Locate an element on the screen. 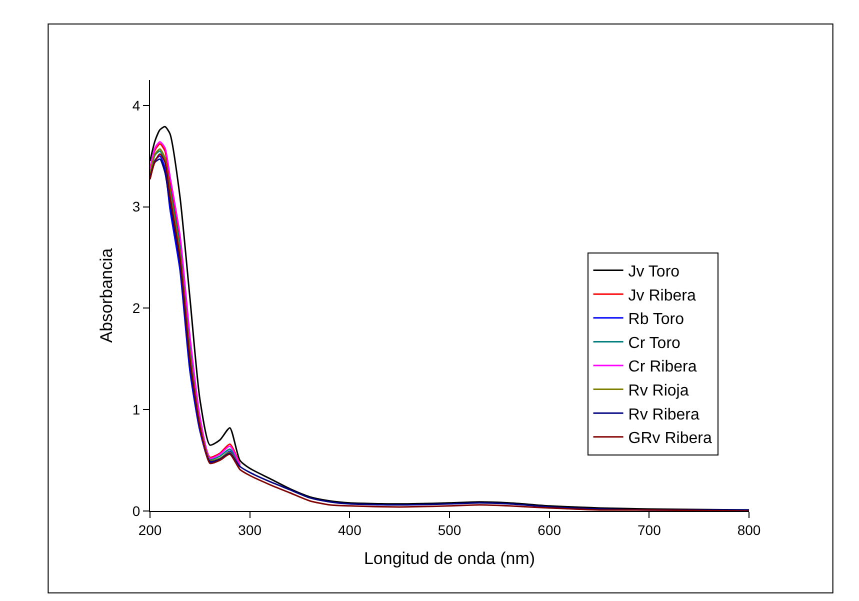 The width and height of the screenshot is (859, 601). x-tick-label: 800 is located at coordinates (749, 530).